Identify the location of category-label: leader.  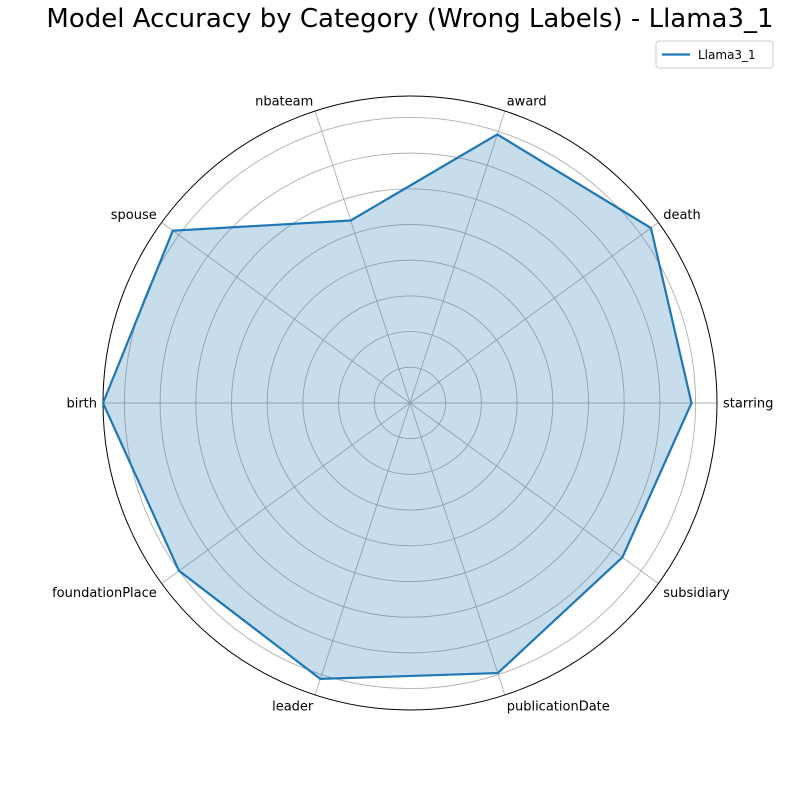
(293, 707).